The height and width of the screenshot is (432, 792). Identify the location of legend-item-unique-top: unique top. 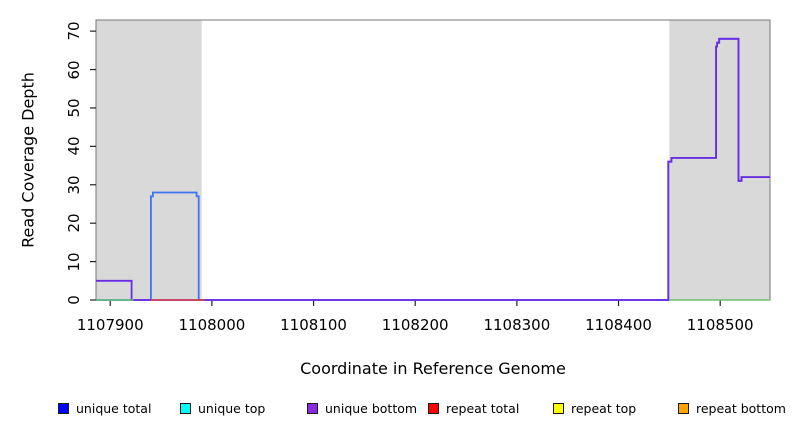
(222, 408).